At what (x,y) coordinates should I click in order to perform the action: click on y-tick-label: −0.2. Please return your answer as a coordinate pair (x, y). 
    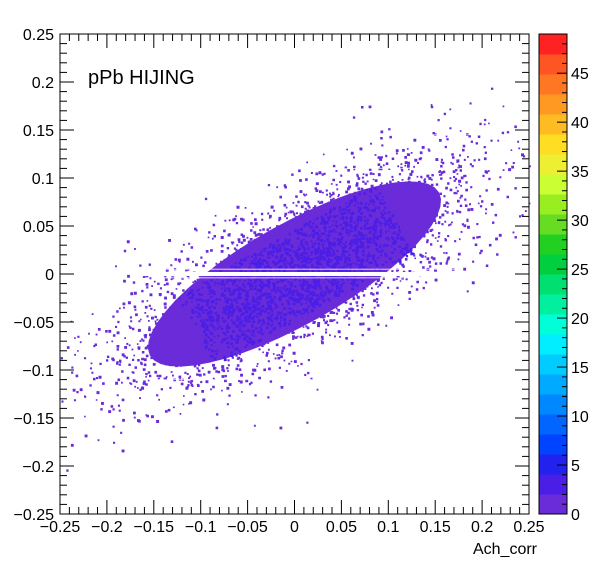
    Looking at the image, I should click on (38, 467).